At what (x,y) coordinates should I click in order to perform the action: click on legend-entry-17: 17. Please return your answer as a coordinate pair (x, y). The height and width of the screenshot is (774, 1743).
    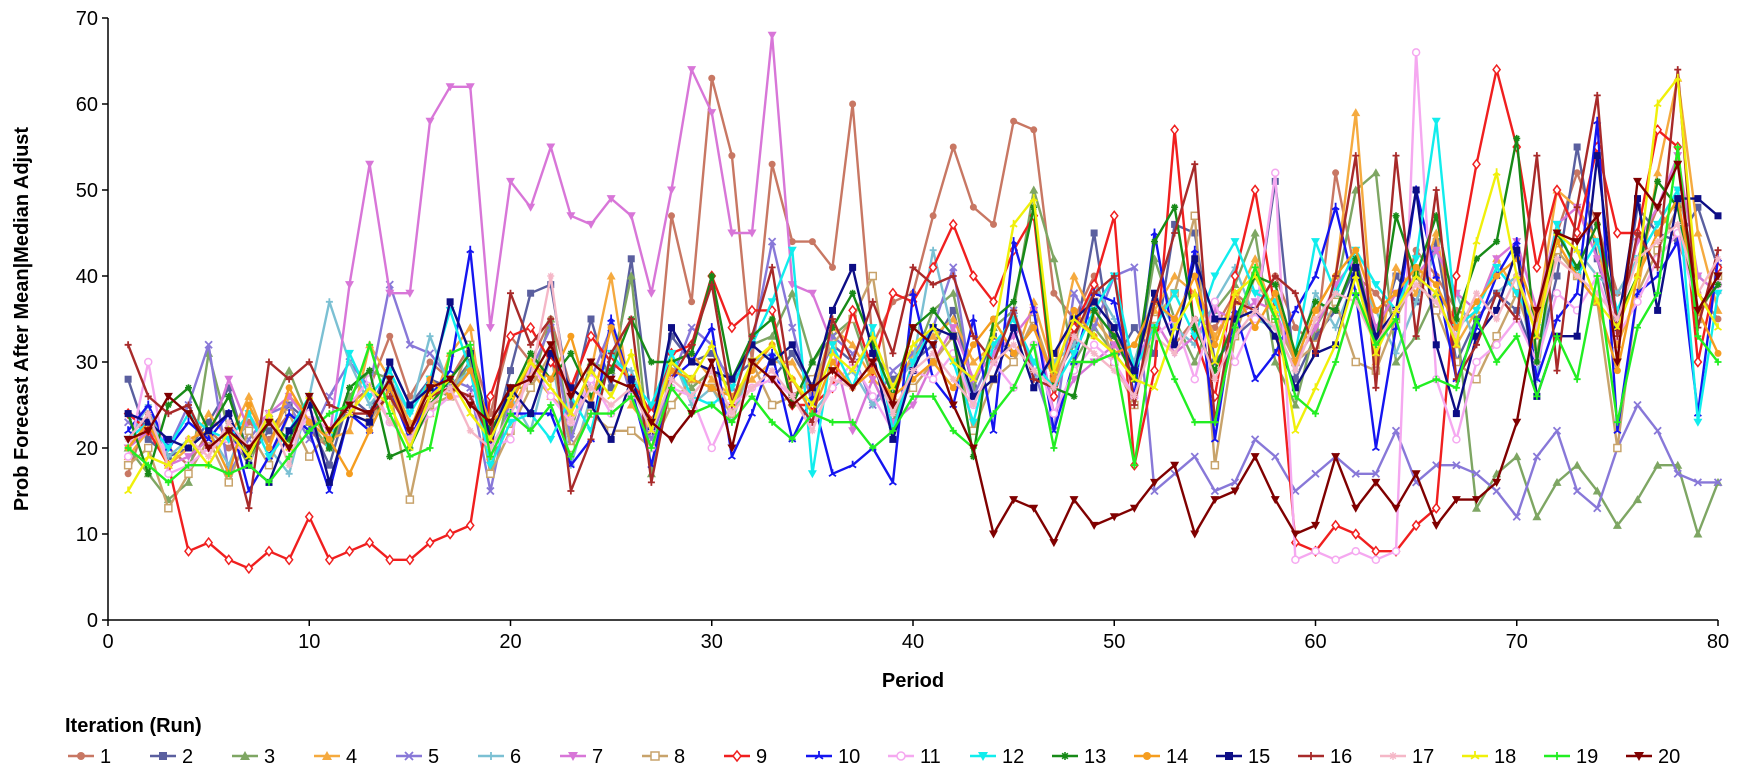
    Looking at the image, I should click on (1407, 757).